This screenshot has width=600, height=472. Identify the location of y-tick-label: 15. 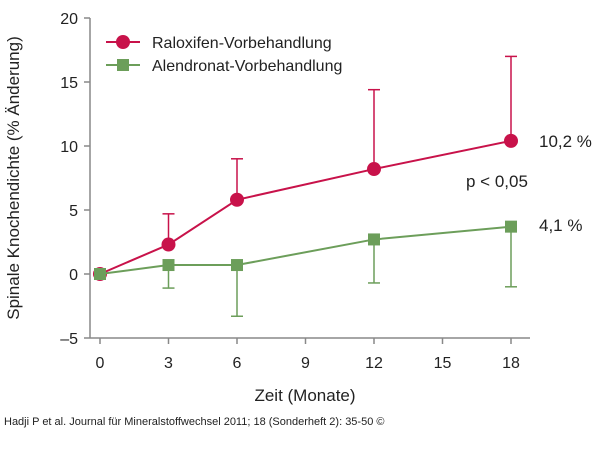
(69, 83).